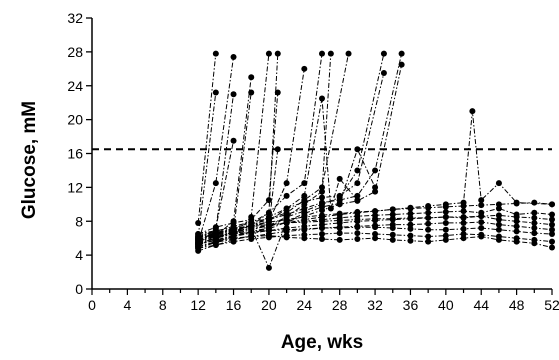  Describe the element at coordinates (79, 221) in the screenshot. I see `y-tick-label: 8` at that location.